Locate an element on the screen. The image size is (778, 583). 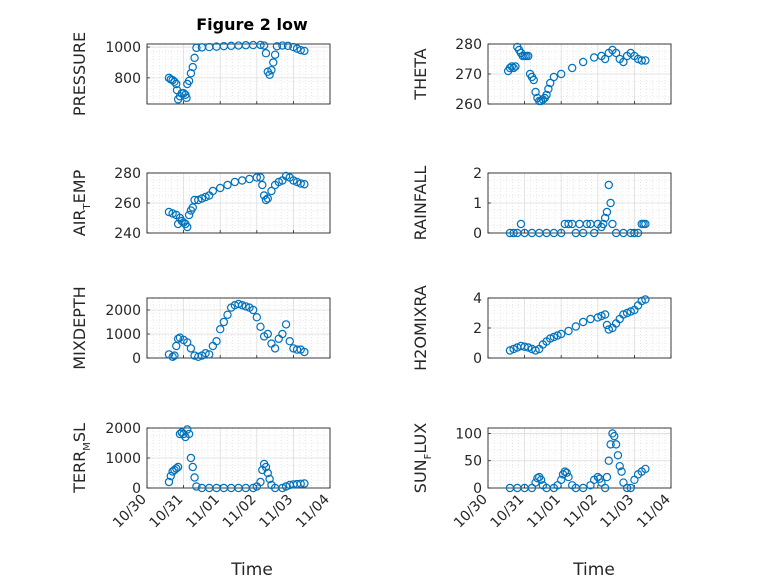
y-tick-label: 2000 is located at coordinates (123, 311).